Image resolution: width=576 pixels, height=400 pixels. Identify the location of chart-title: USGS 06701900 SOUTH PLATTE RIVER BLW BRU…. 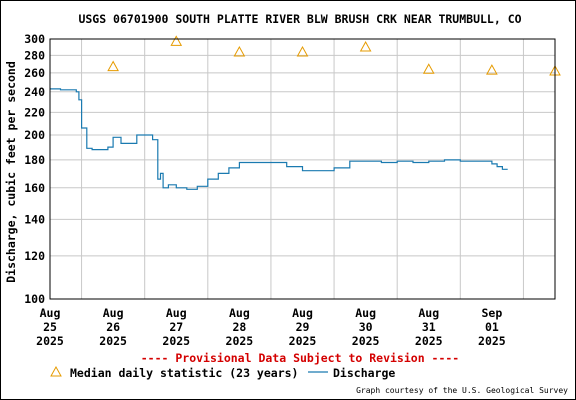
(299, 19).